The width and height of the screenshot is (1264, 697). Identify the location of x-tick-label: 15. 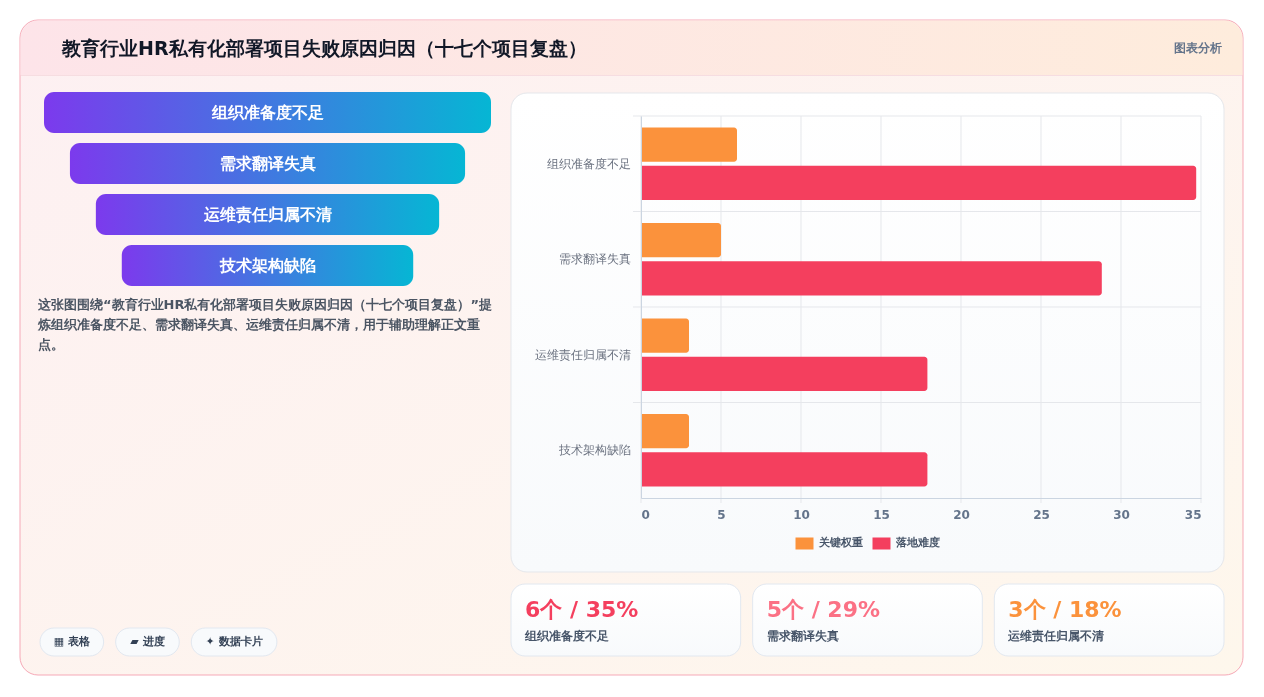
(881, 514).